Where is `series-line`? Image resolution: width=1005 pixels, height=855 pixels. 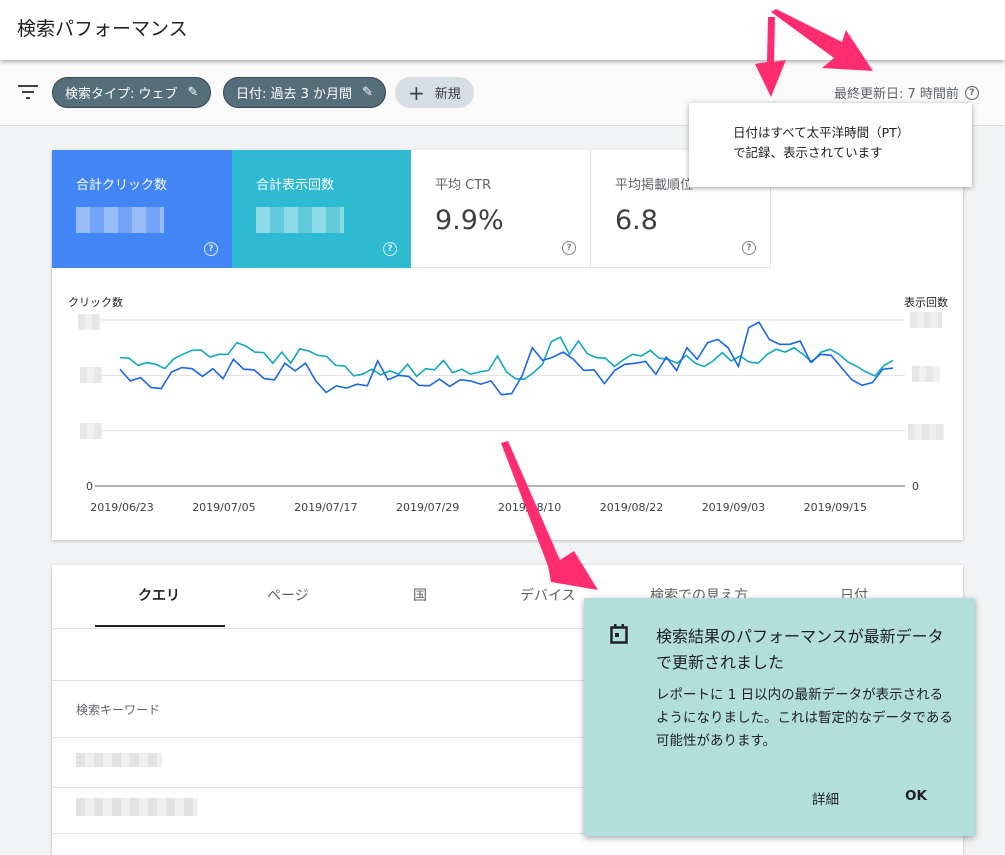 series-line is located at coordinates (506, 358).